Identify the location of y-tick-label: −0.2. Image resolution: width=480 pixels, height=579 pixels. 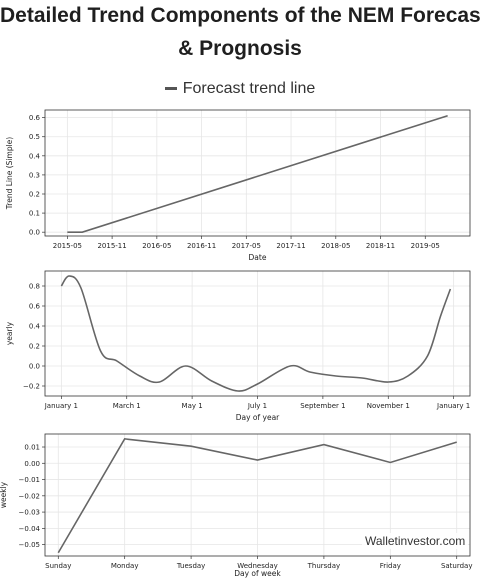
(31, 387).